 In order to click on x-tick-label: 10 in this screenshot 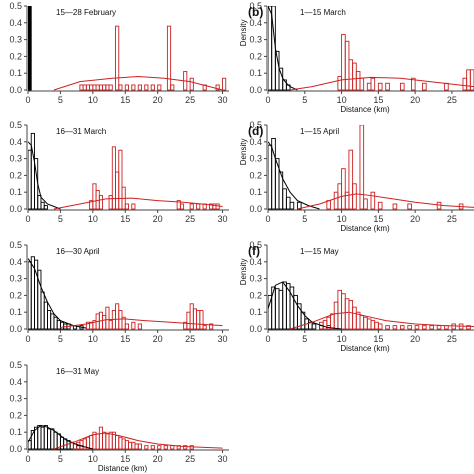, I will do `click(93, 219)`.